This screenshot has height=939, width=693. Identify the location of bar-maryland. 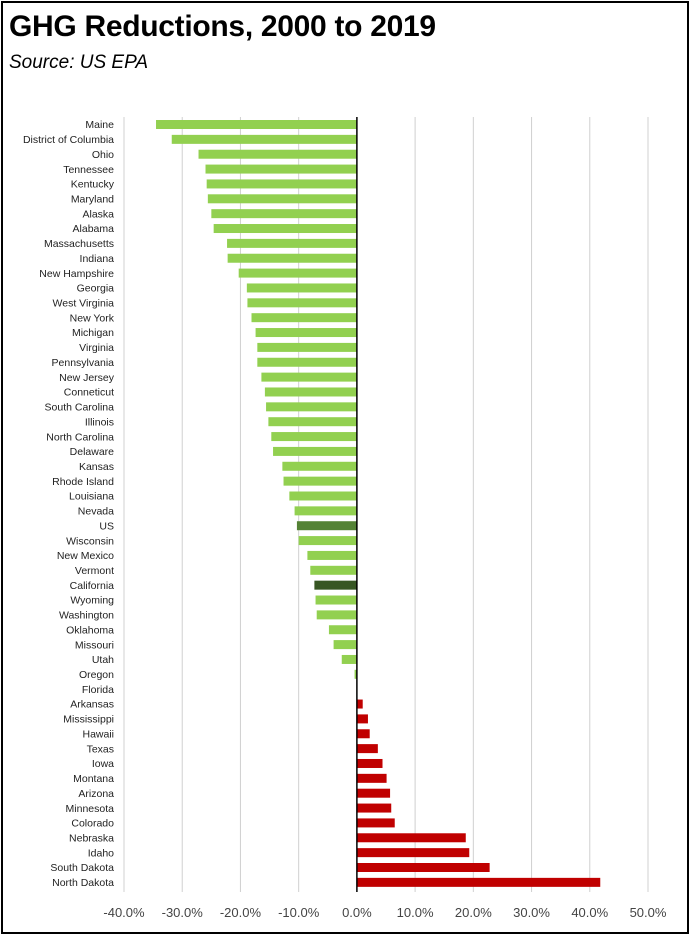
(282, 199).